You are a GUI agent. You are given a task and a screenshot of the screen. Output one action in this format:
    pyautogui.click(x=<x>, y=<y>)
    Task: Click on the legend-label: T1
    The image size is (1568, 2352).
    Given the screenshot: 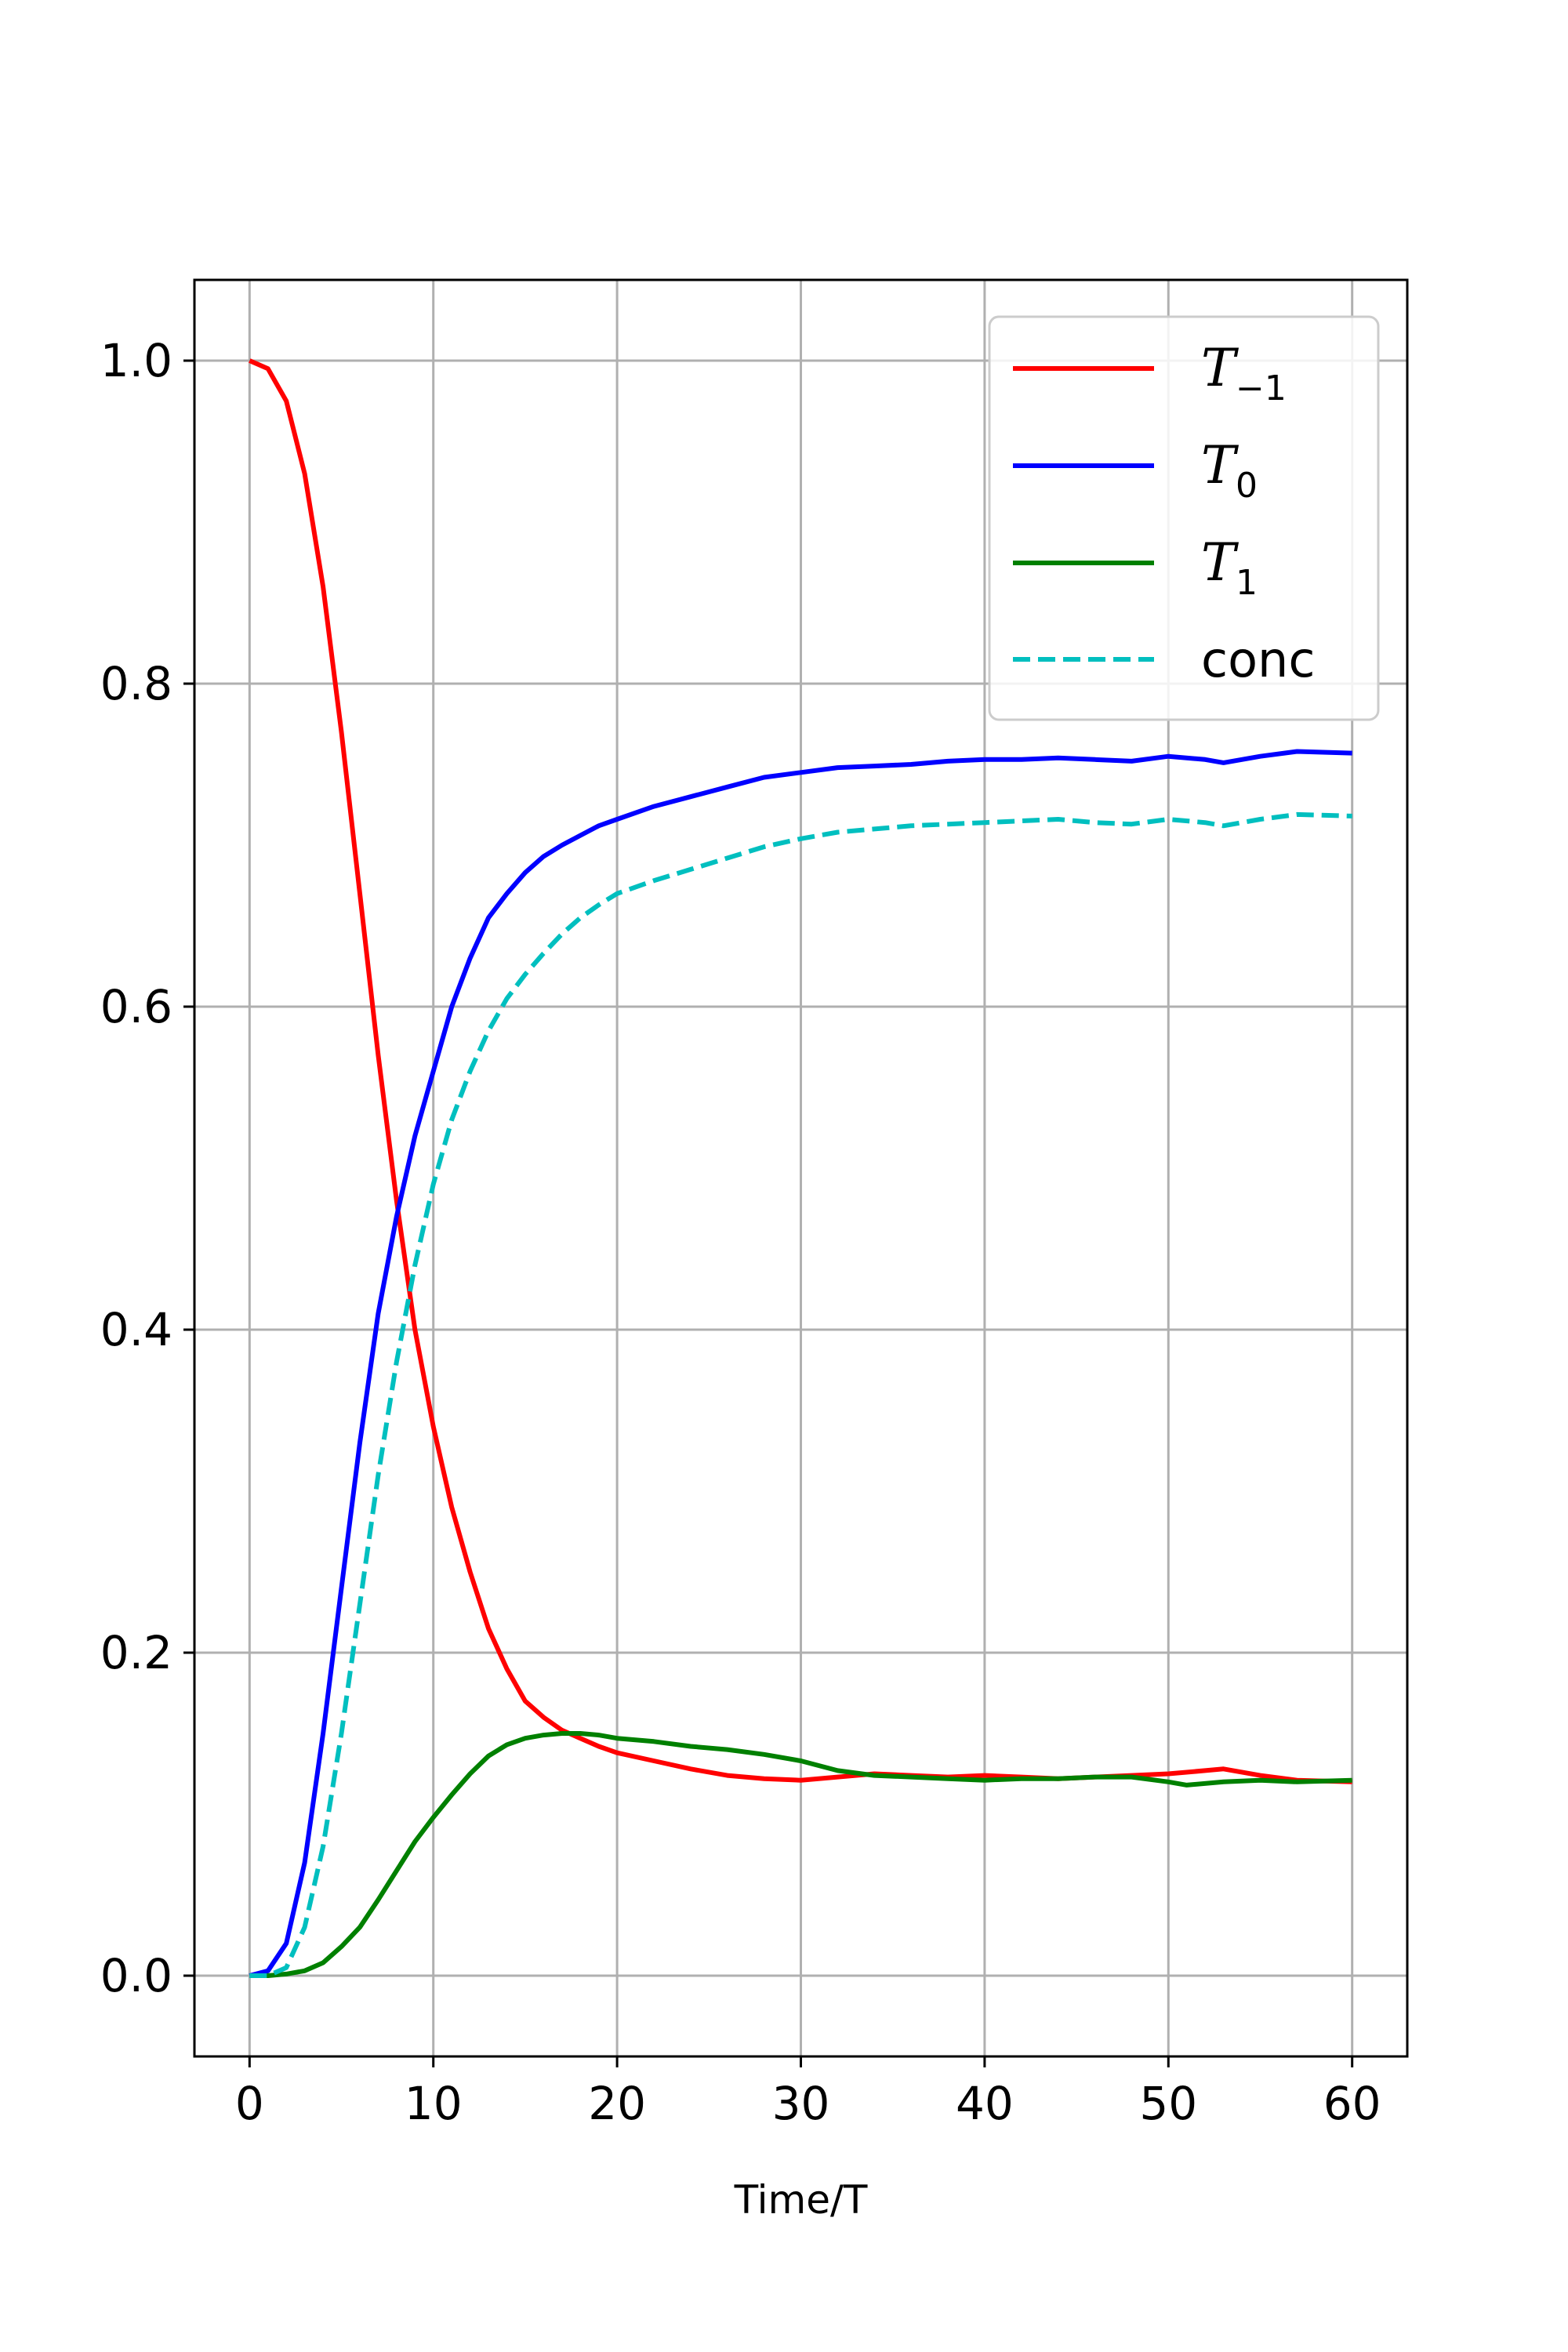 What is the action you would take?
    pyautogui.click(x=1229, y=567)
    